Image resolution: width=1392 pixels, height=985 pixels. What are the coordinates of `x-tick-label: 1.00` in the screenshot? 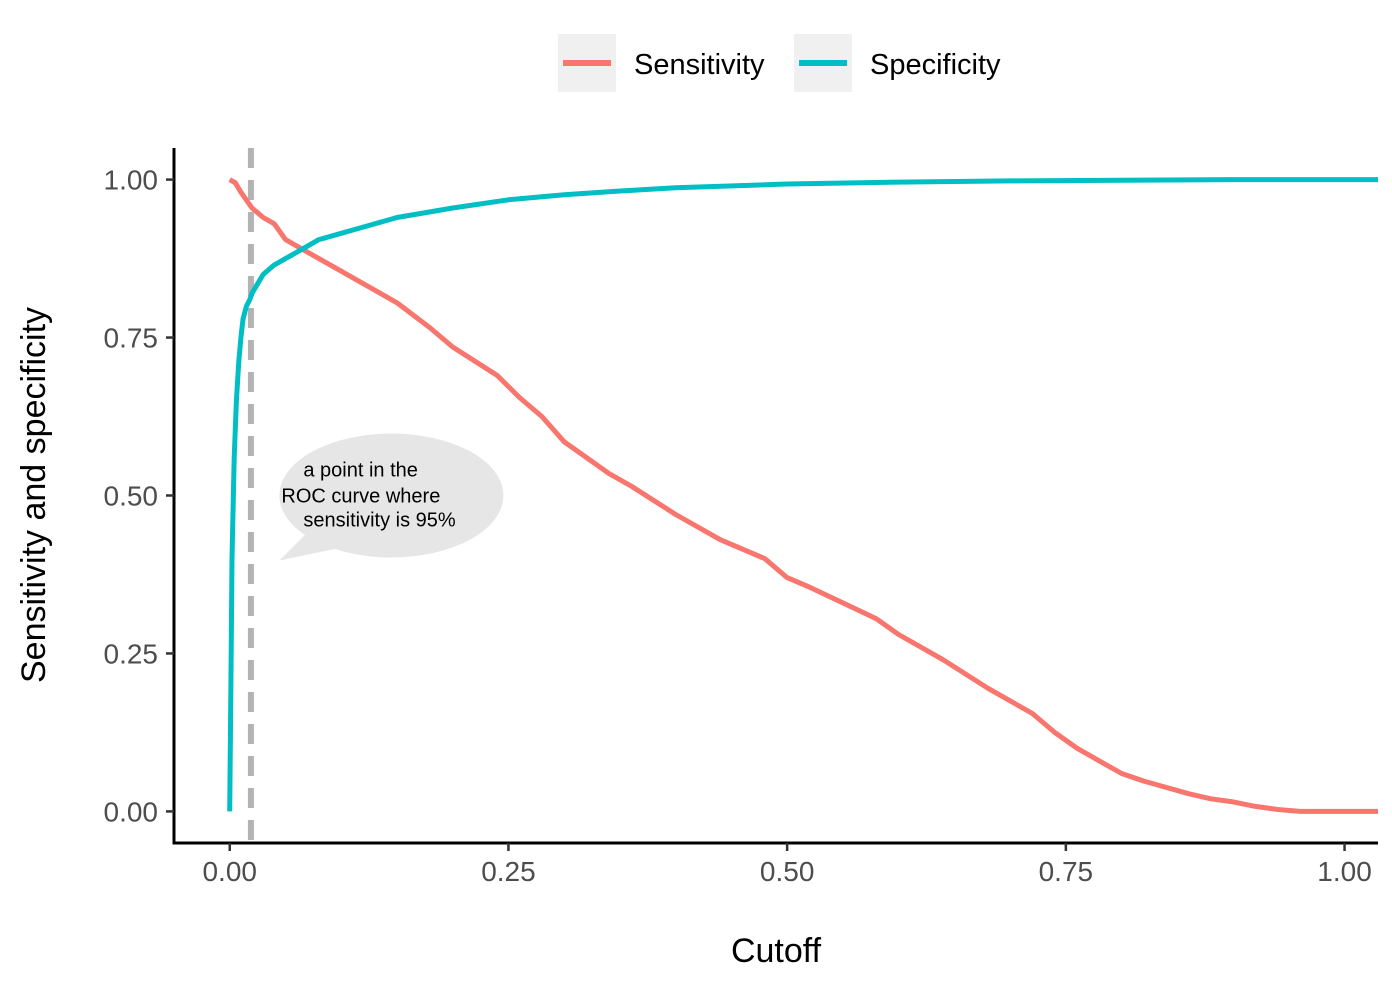 It's located at (1344, 871).